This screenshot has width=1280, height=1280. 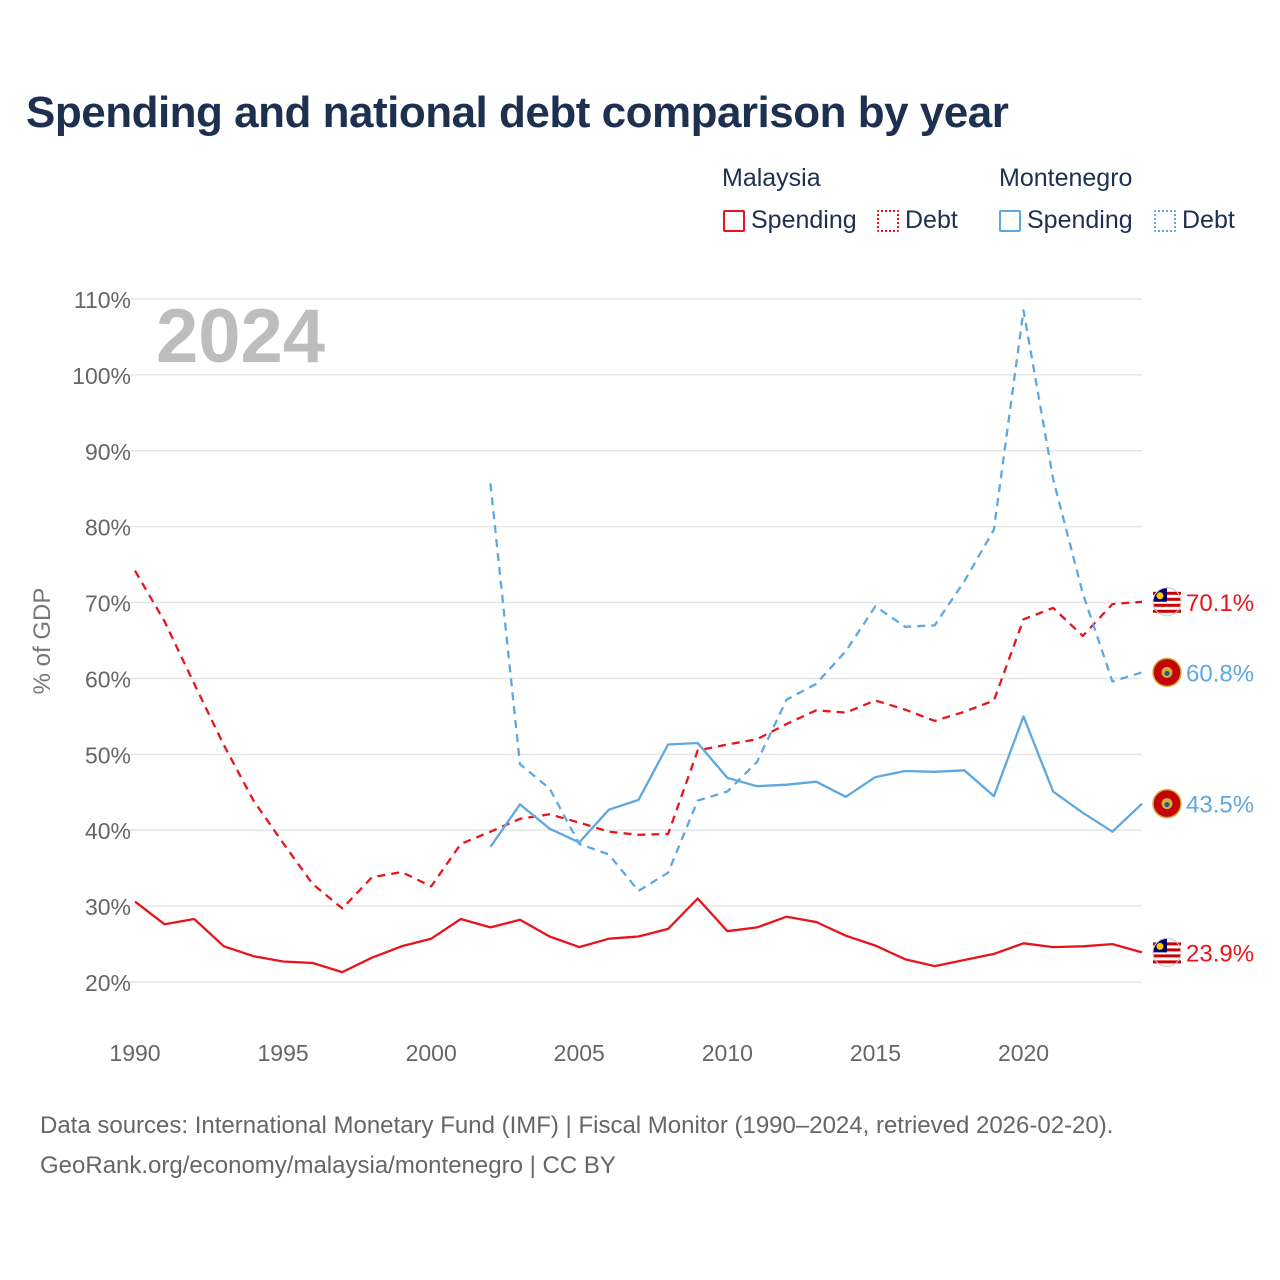 I want to click on y-tick-label: 110%, so click(x=102, y=300).